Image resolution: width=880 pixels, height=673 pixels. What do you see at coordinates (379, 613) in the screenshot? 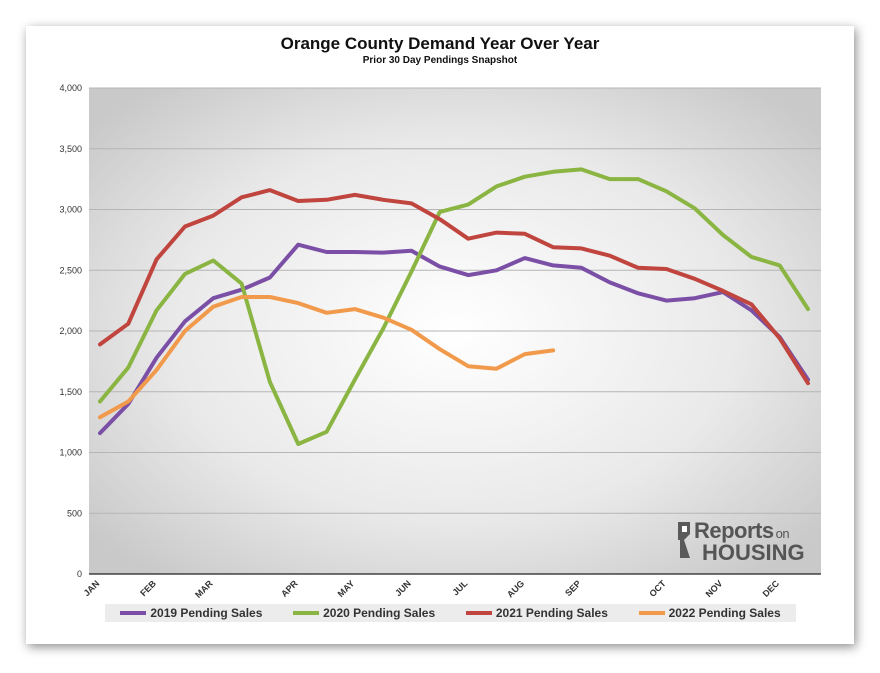
I see `legend-label-2020: 2020 Pending Sales` at bounding box center [379, 613].